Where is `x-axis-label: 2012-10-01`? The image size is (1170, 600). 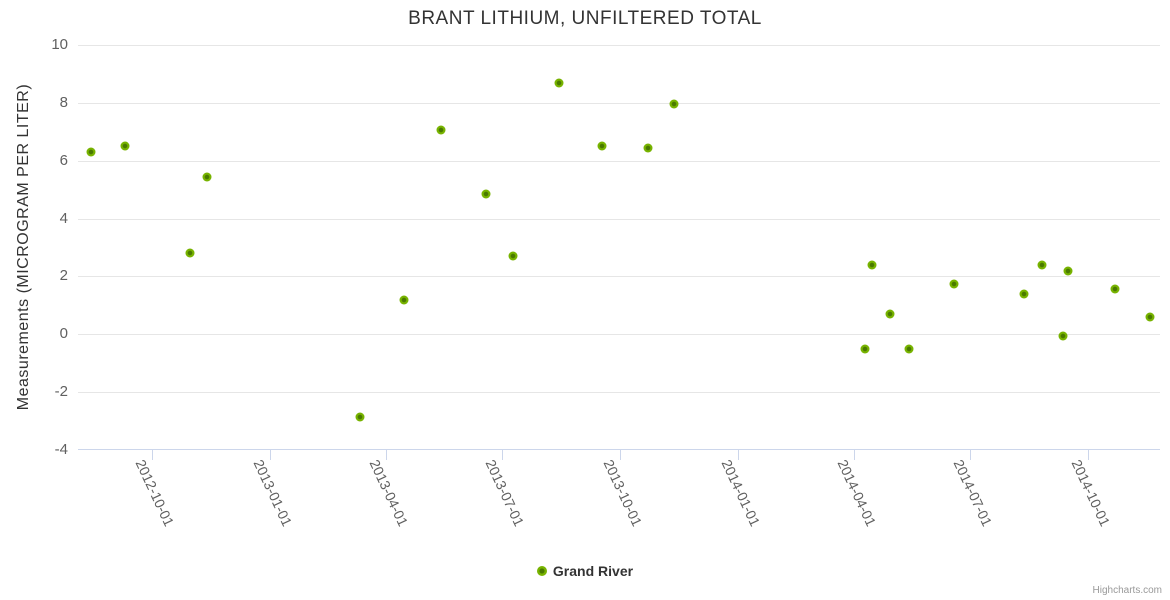 x-axis-label: 2012-10-01 is located at coordinates (155, 493).